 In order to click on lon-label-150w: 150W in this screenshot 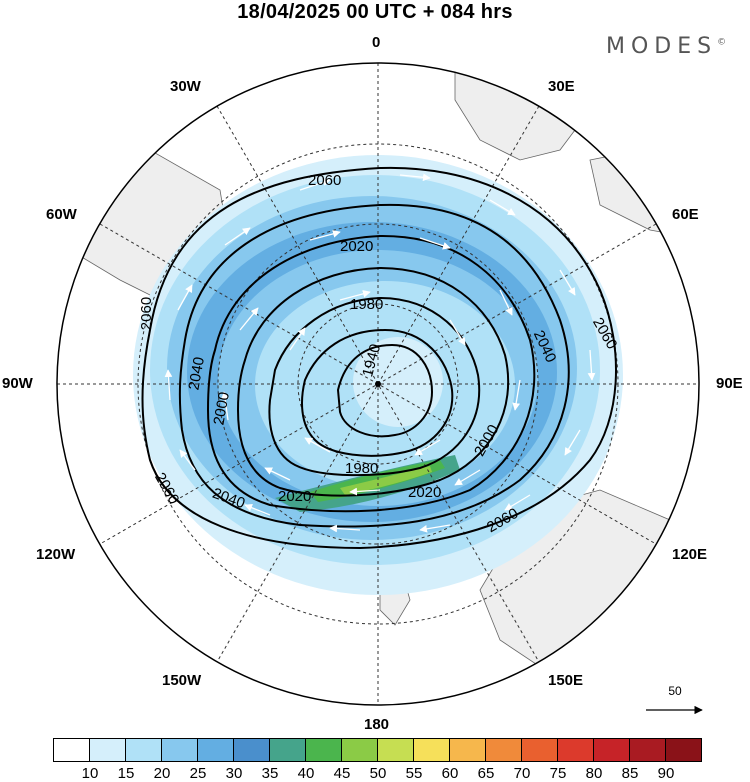, I will do `click(182, 680)`.